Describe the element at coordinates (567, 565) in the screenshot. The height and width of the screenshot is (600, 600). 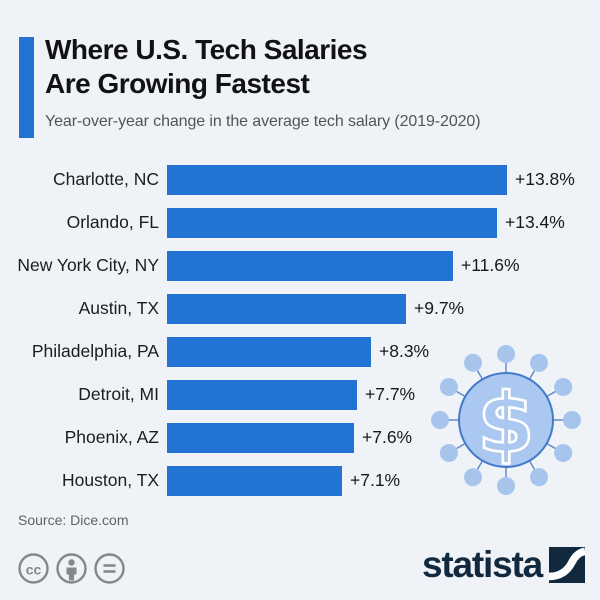
I see `statista-logo-mark` at that location.